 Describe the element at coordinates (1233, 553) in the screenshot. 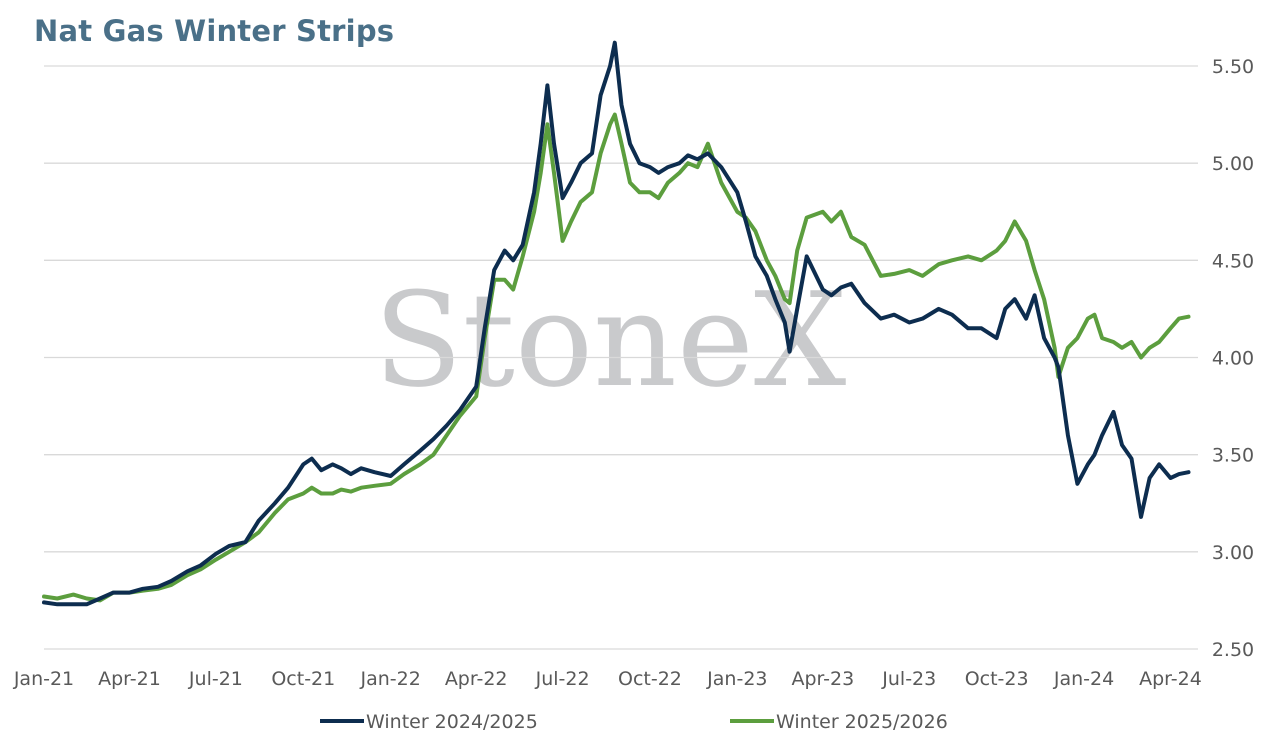

I see `y-tick-label: 3.00` at that location.